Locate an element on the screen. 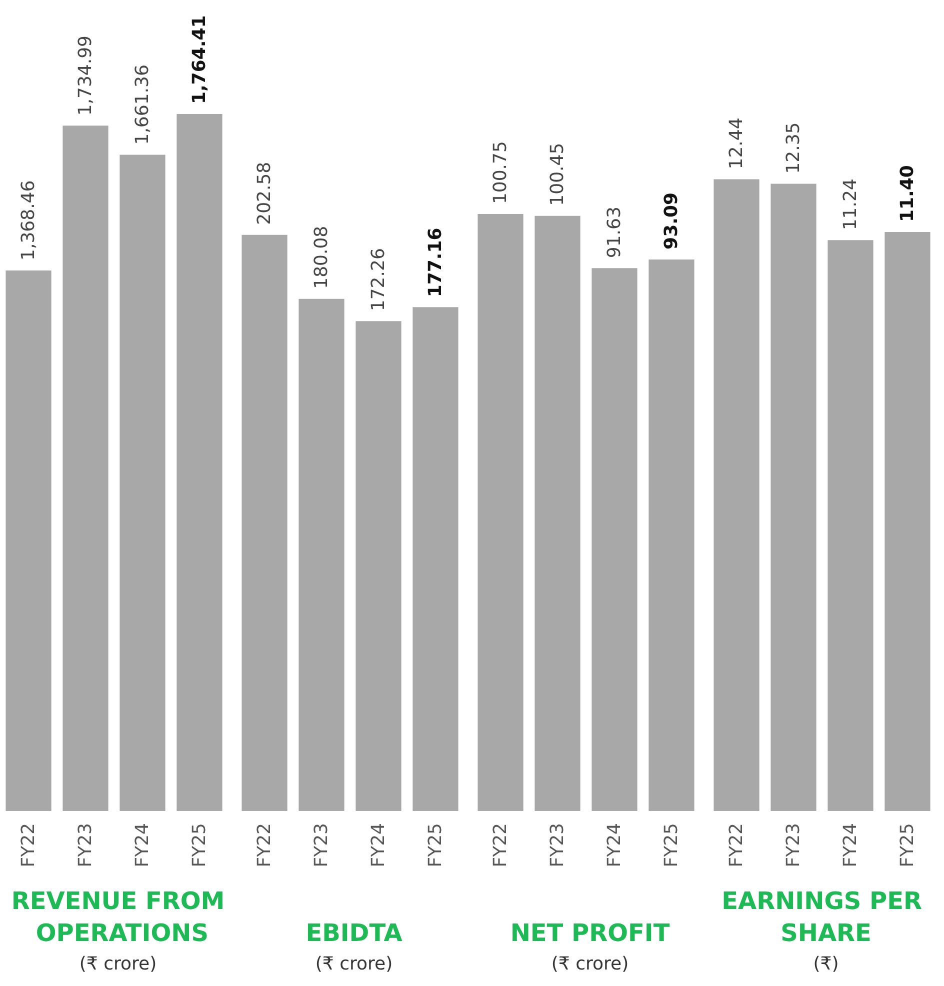 This screenshot has height=986, width=944. text: EBIDTA is located at coordinates (354, 933).